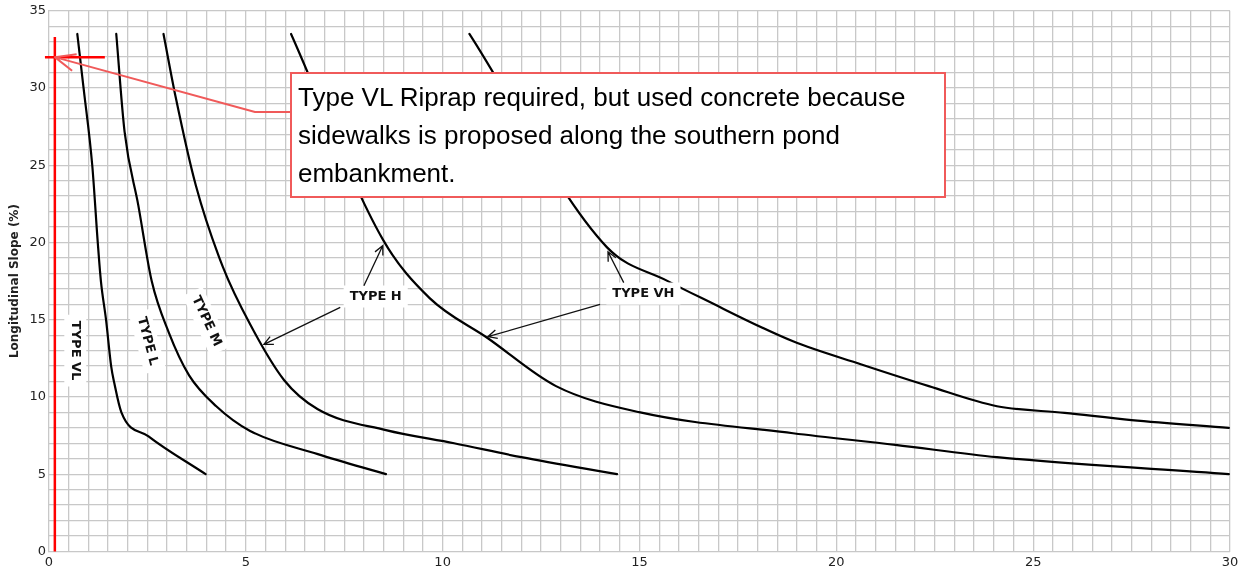 The height and width of the screenshot is (577, 1246). Describe the element at coordinates (37, 319) in the screenshot. I see `y-tick-label: 15` at that location.